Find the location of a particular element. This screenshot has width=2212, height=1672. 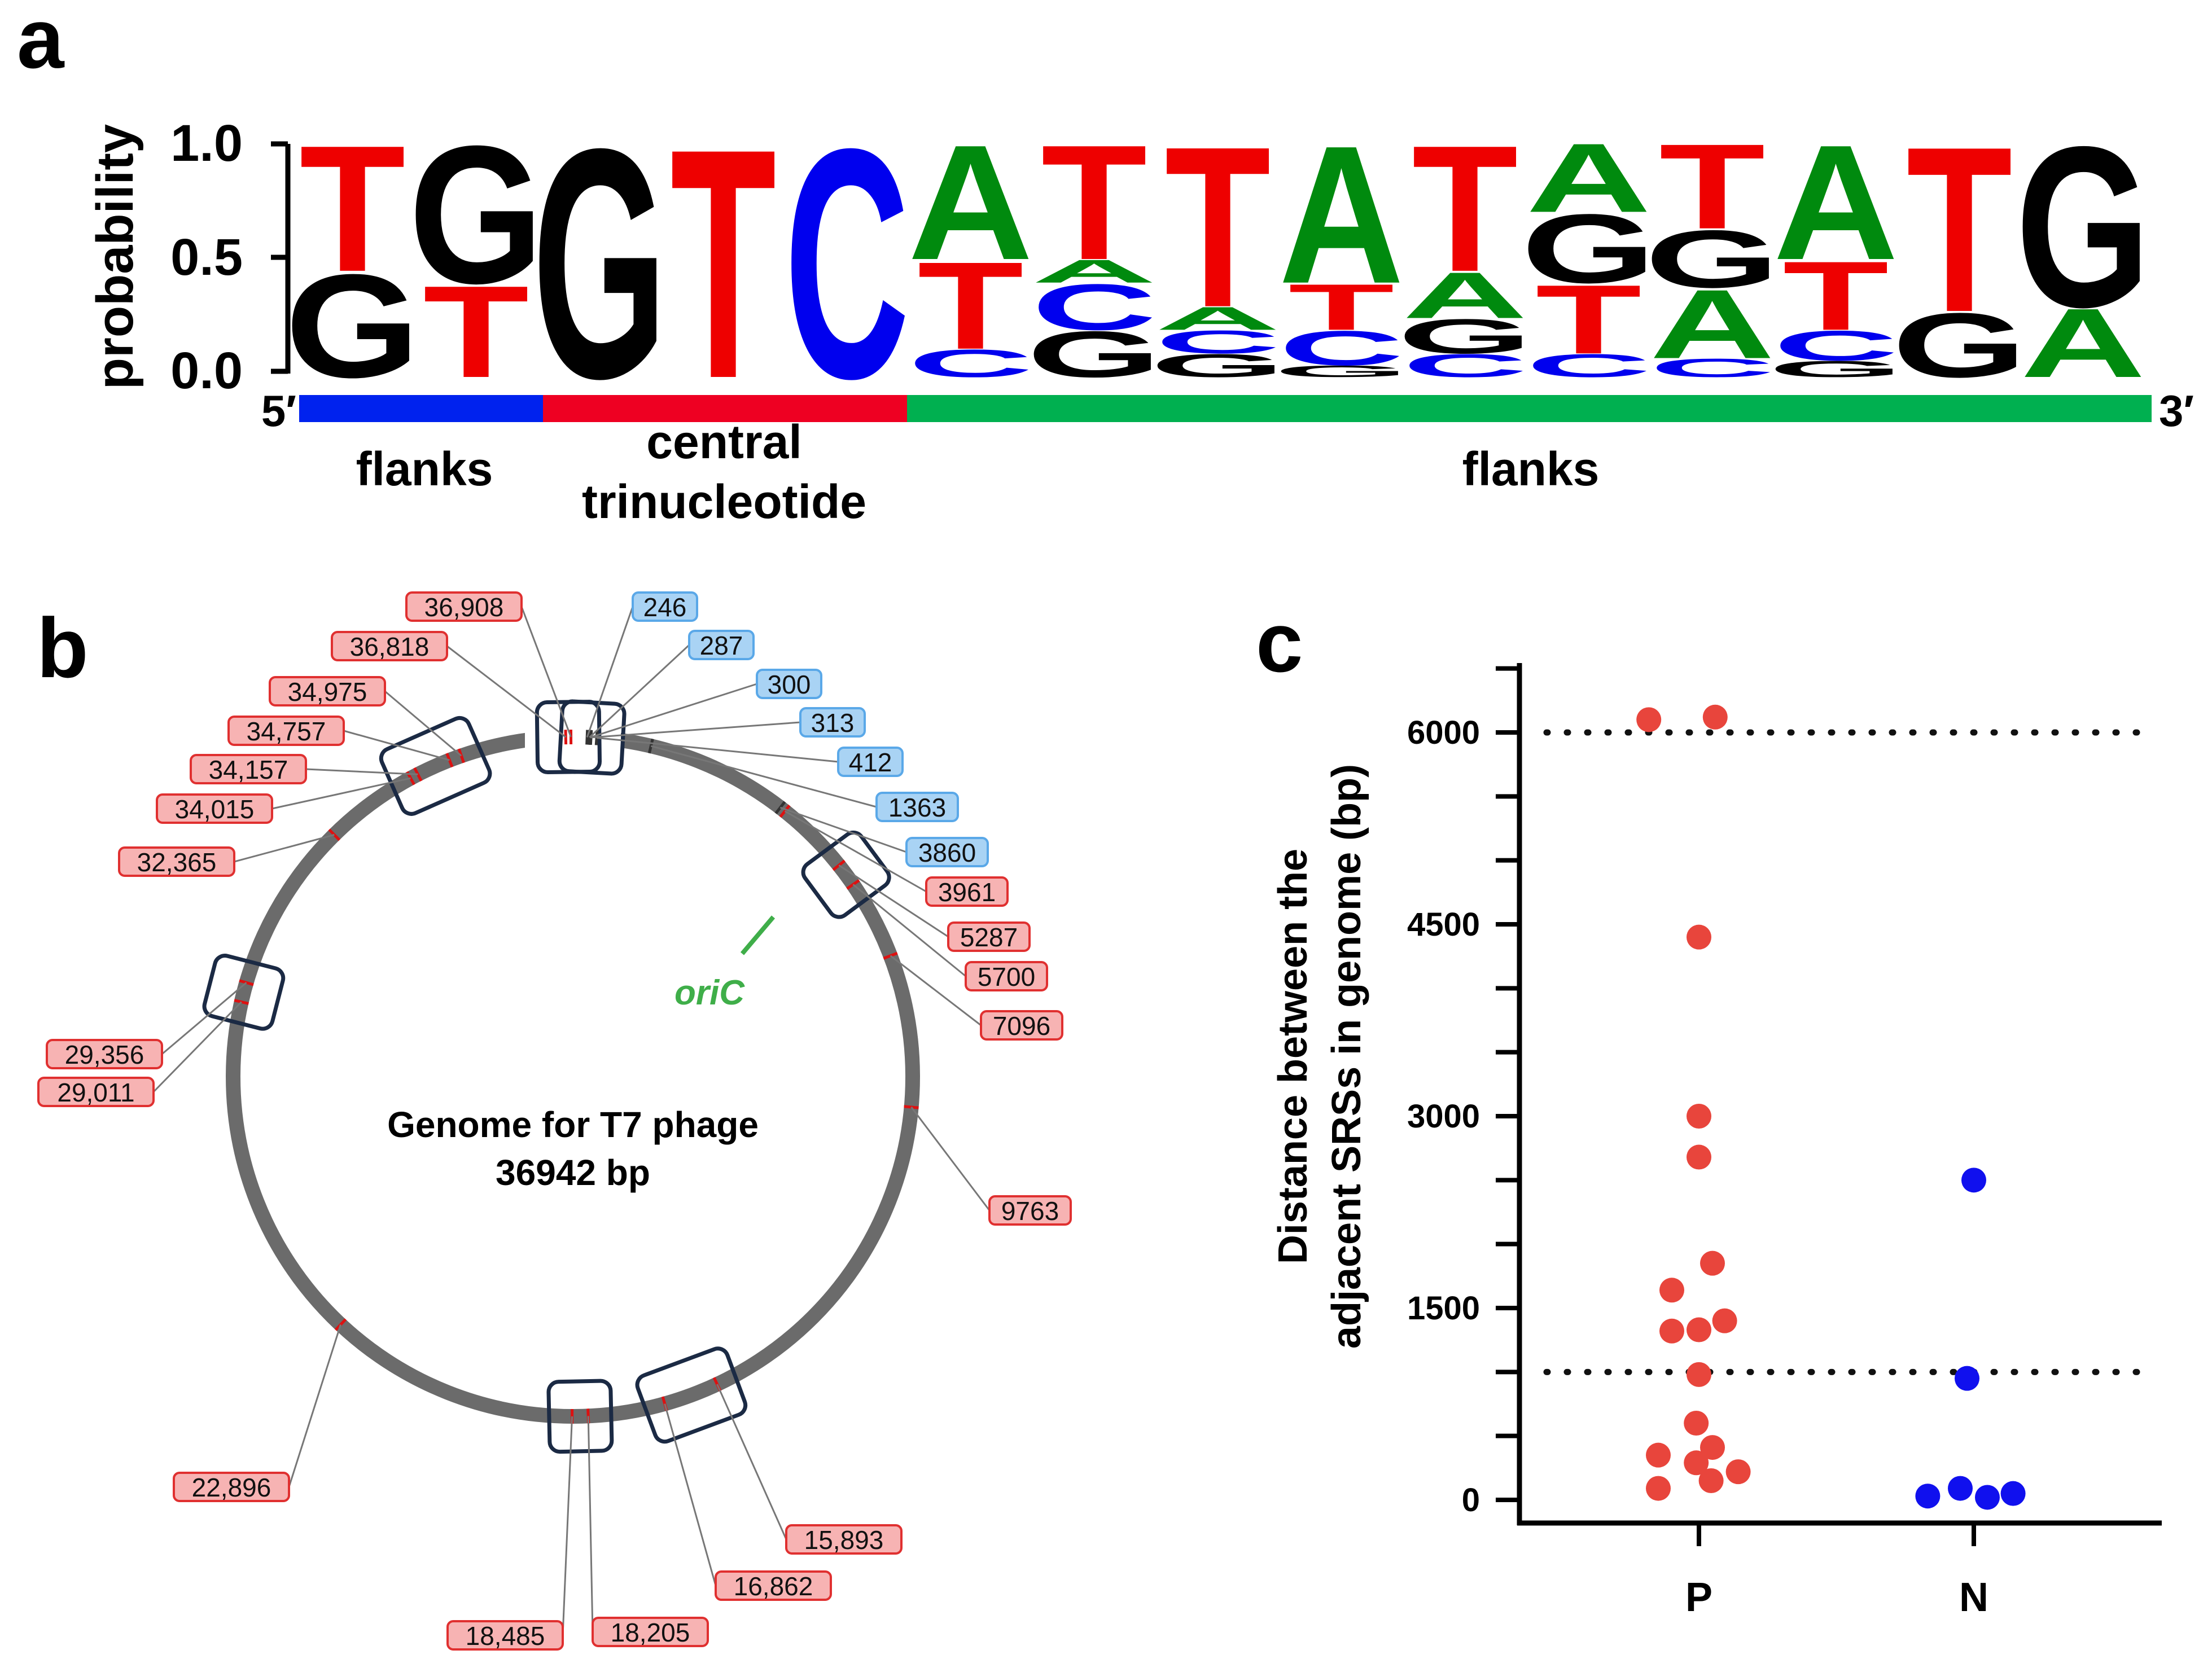

logo-letter-C-pos9: C is located at coordinates (1342, 348).